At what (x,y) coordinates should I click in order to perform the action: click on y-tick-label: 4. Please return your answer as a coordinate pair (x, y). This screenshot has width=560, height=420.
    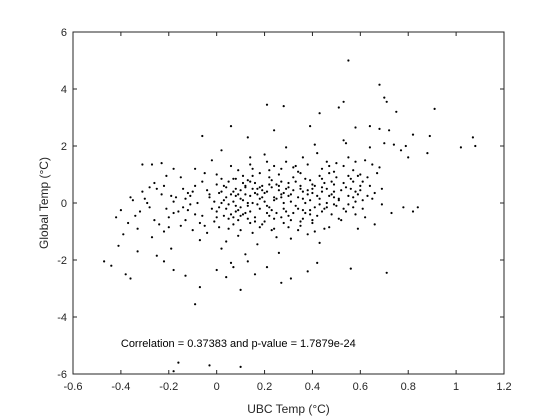
    Looking at the image, I should click on (64, 90).